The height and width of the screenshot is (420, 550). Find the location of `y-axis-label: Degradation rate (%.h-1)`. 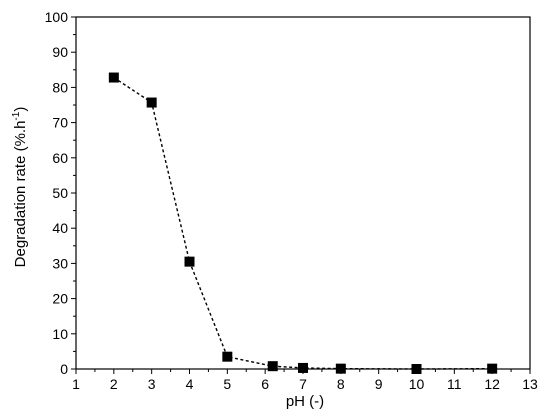

y-axis-label: Degradation rate (%.h-1) is located at coordinates (20, 187).